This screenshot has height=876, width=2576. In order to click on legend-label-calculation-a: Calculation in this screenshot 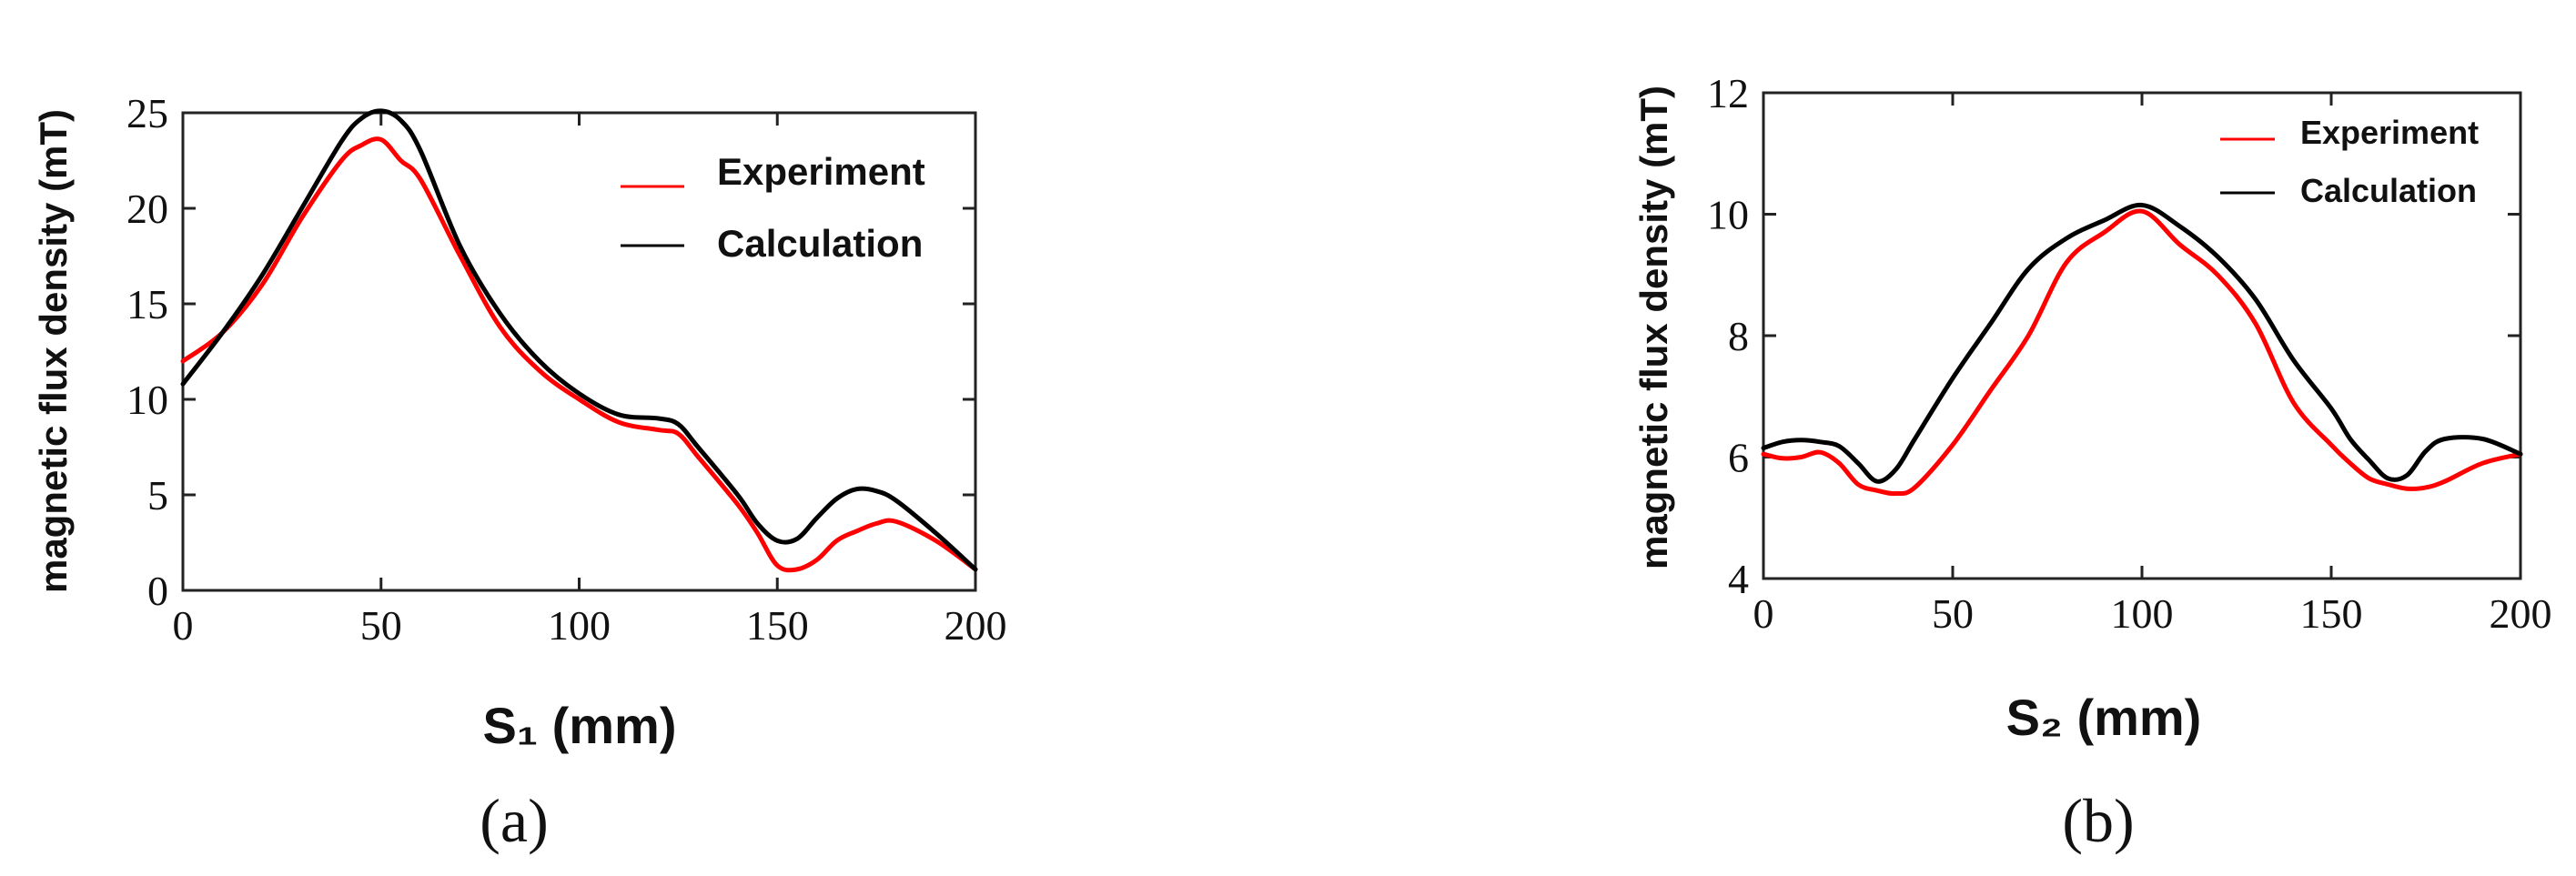, I will do `click(820, 243)`.